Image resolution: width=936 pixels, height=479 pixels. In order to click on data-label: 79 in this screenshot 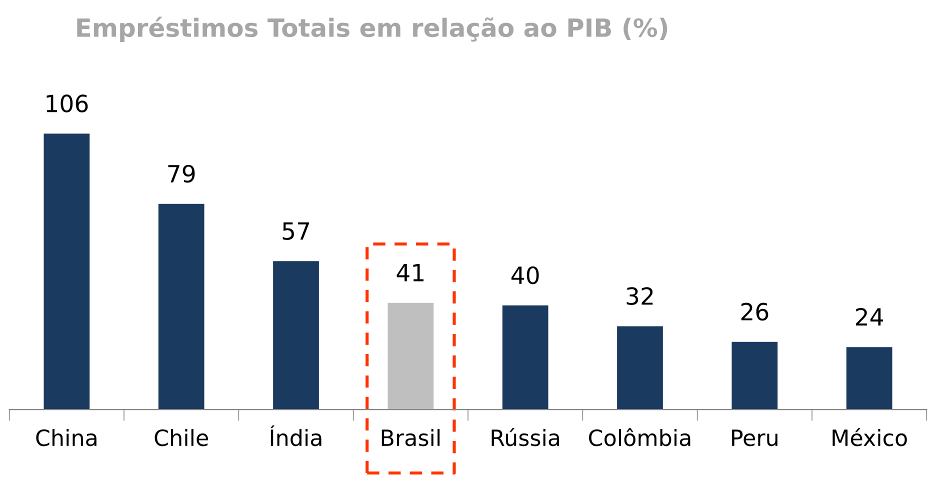, I will do `click(181, 173)`.